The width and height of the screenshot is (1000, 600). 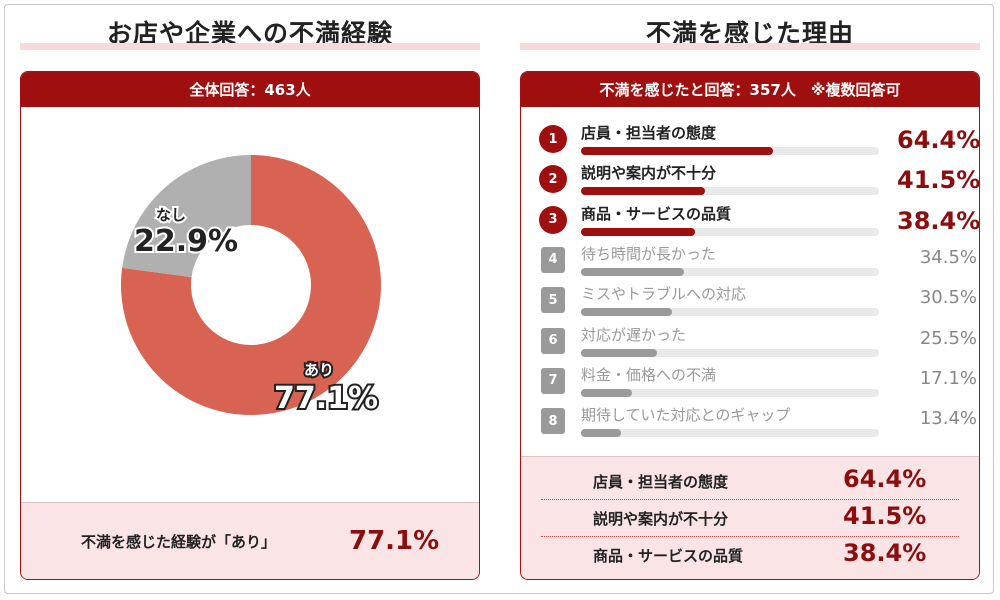 I want to click on rank-row: 2 説明や案内が不十分 41.5%, so click(x=759, y=181).